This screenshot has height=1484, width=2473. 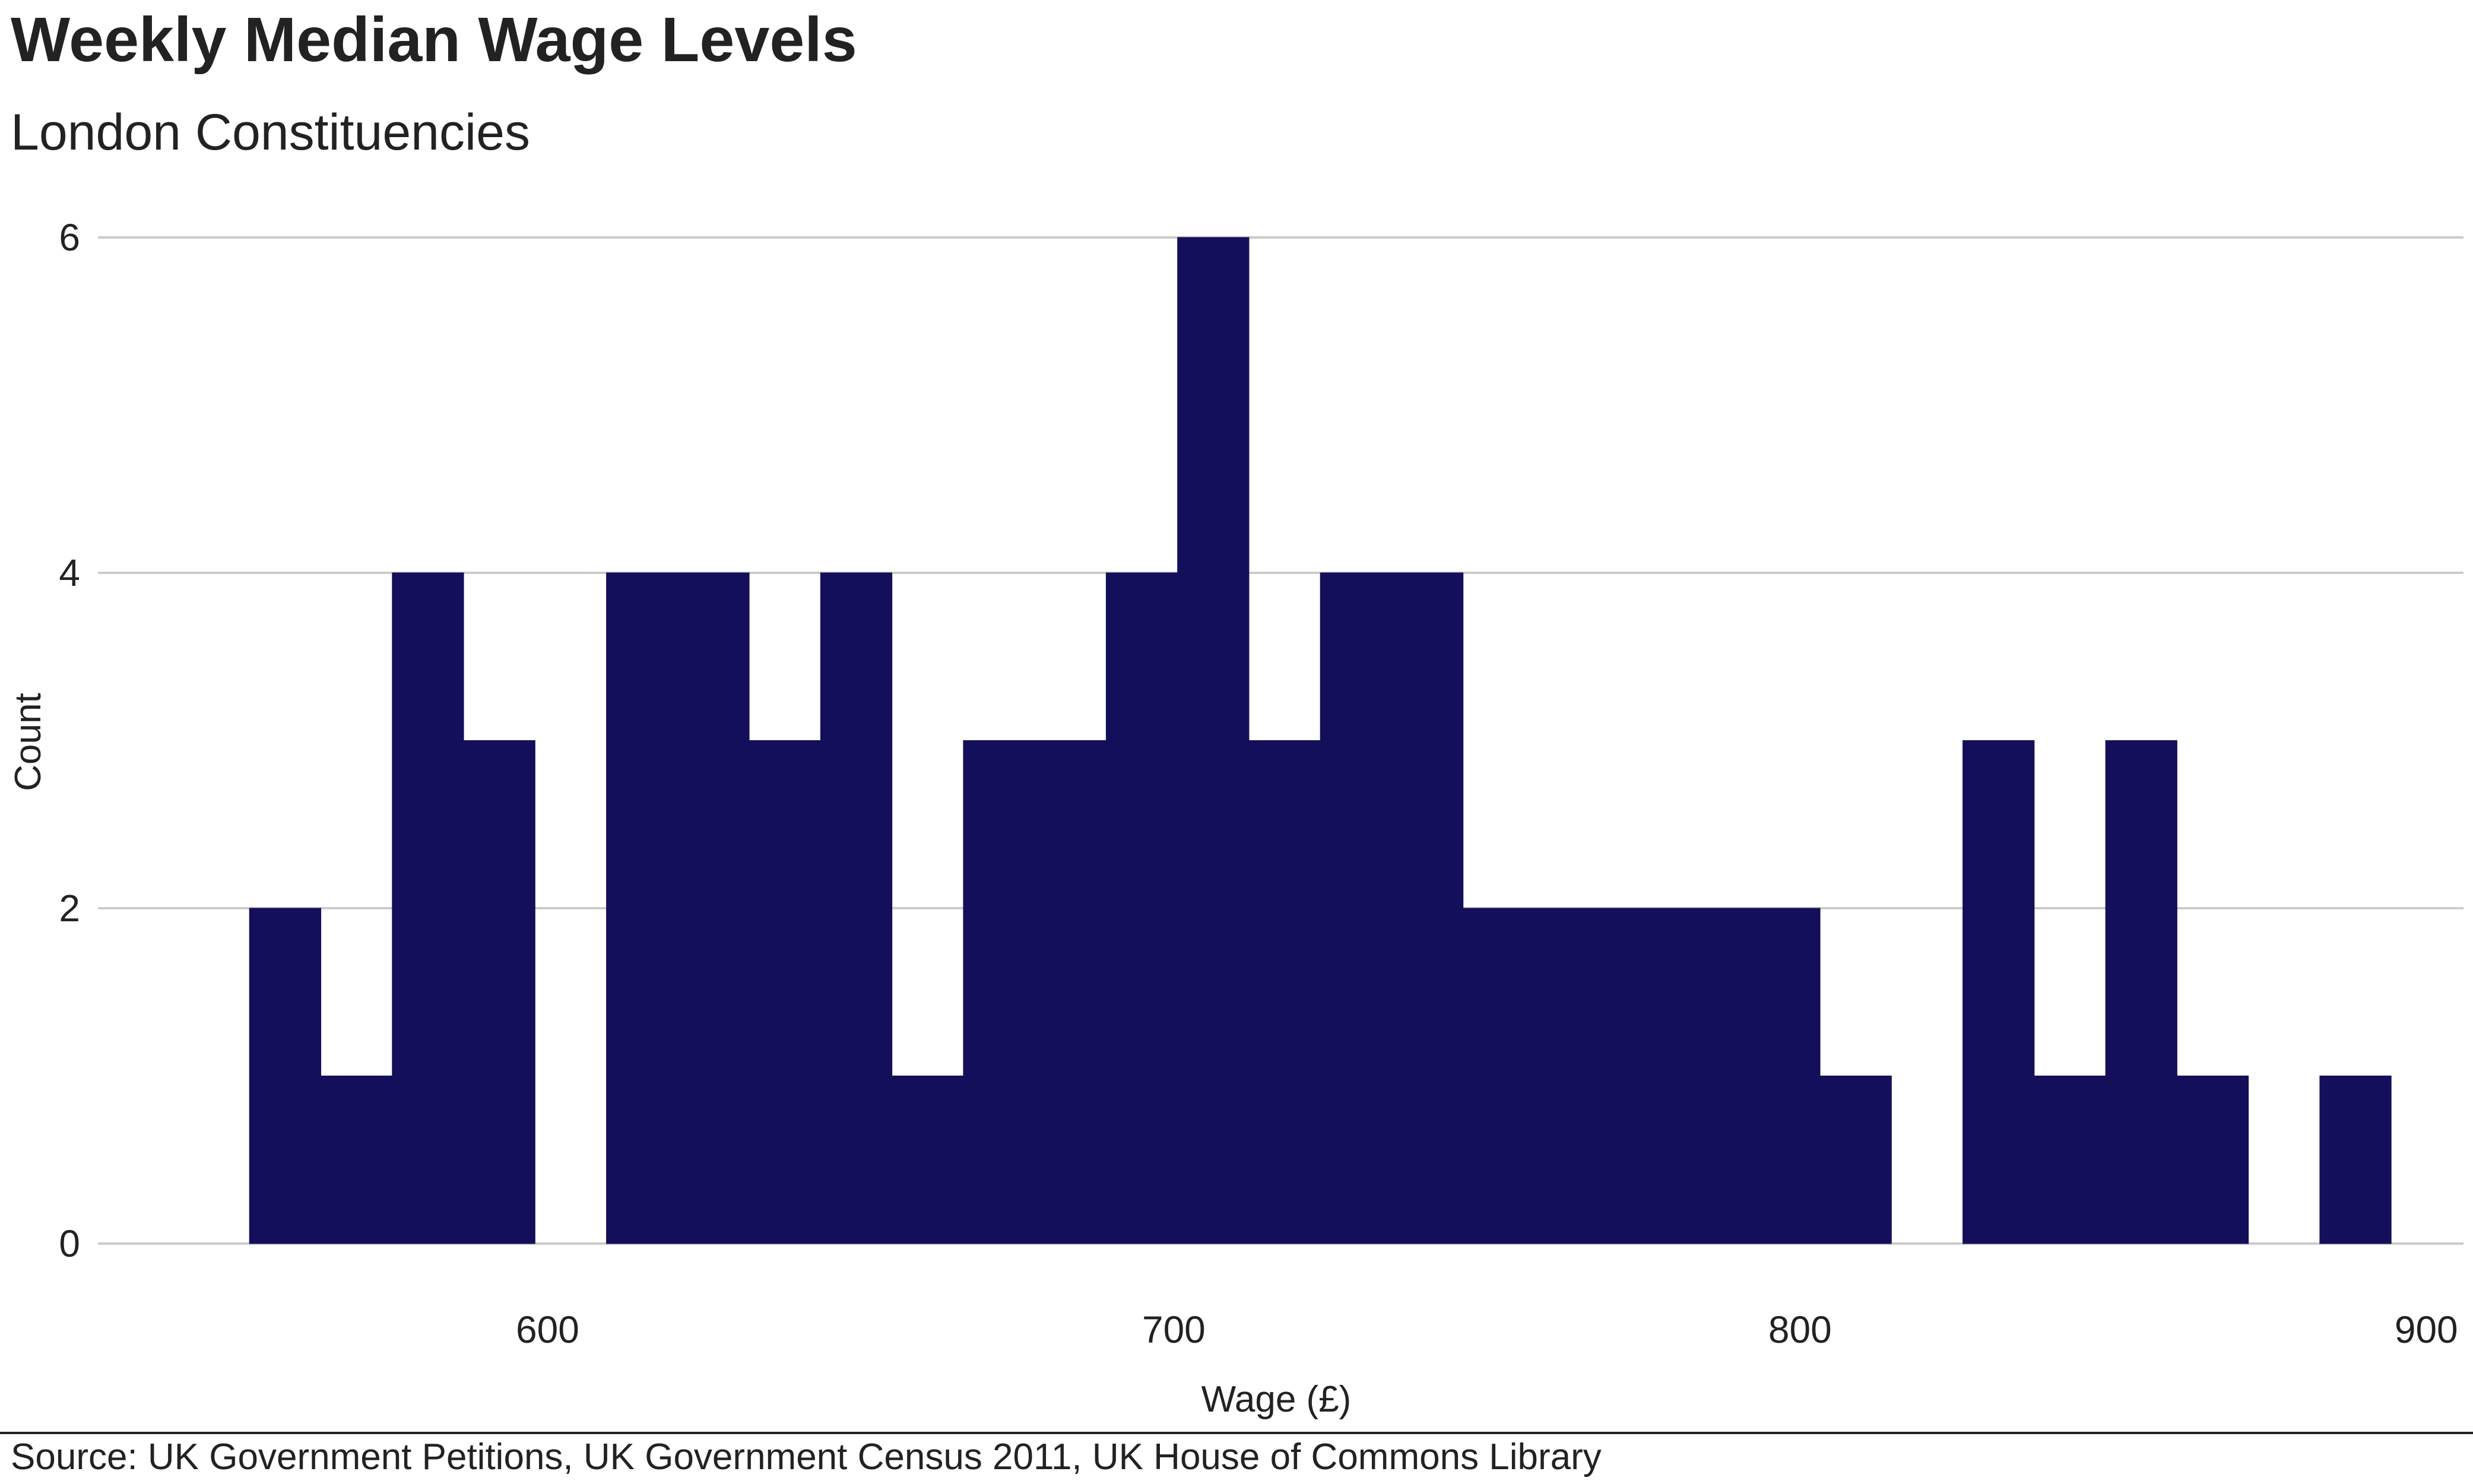 What do you see at coordinates (270, 132) in the screenshot?
I see `chart-subtitle: London Constituencies` at bounding box center [270, 132].